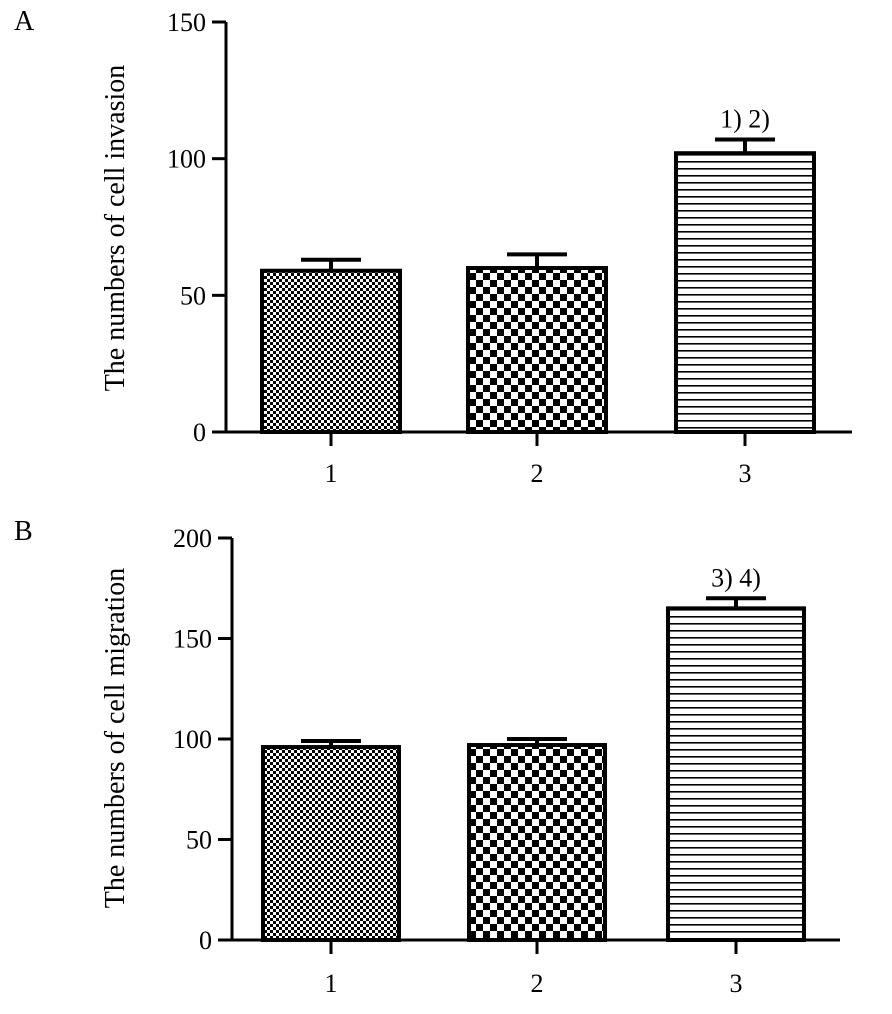  What do you see at coordinates (24, 21) in the screenshot?
I see `panel-a-label: A` at bounding box center [24, 21].